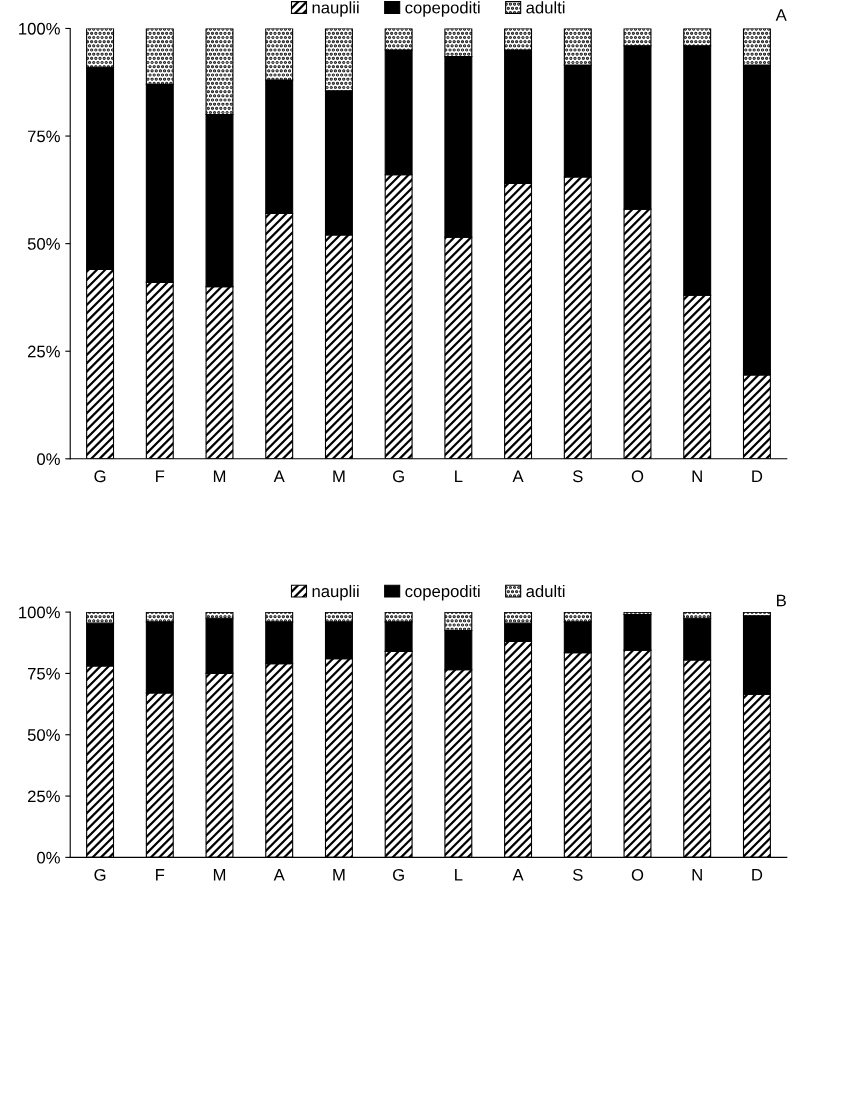  Describe the element at coordinates (781, 15) in the screenshot. I see `text: A` at that location.